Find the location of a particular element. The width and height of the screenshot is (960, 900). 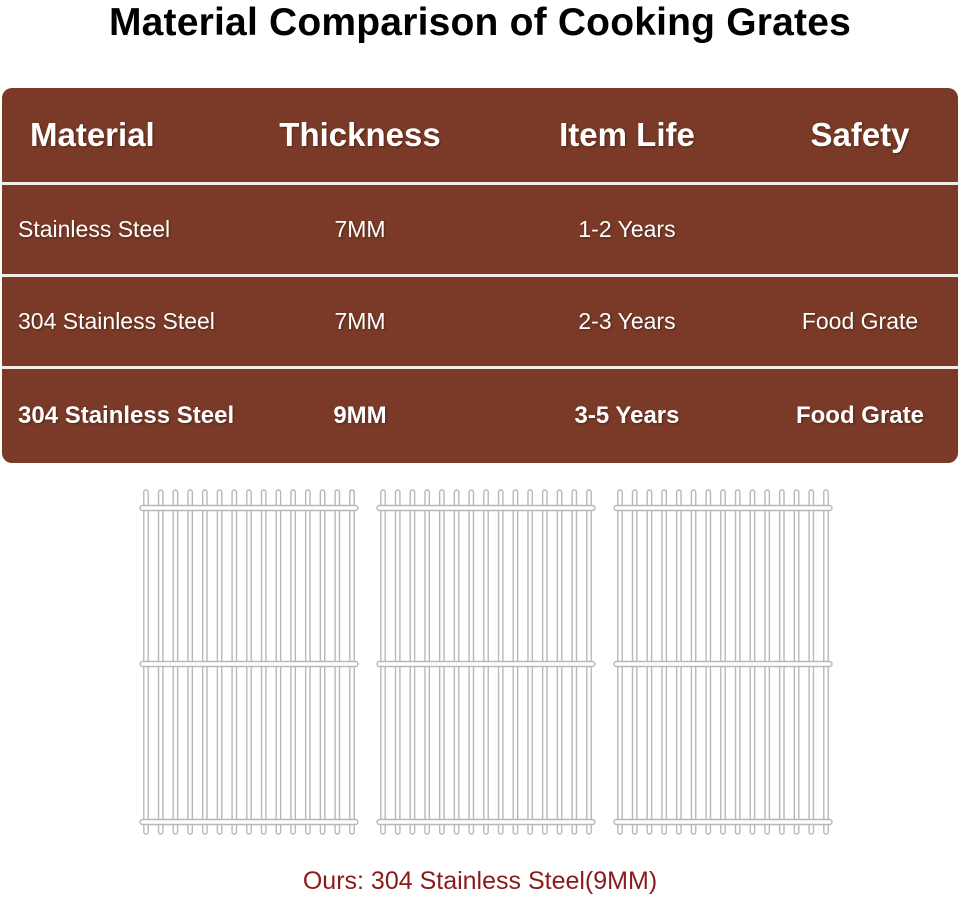

header-material: Material is located at coordinates (92, 134).